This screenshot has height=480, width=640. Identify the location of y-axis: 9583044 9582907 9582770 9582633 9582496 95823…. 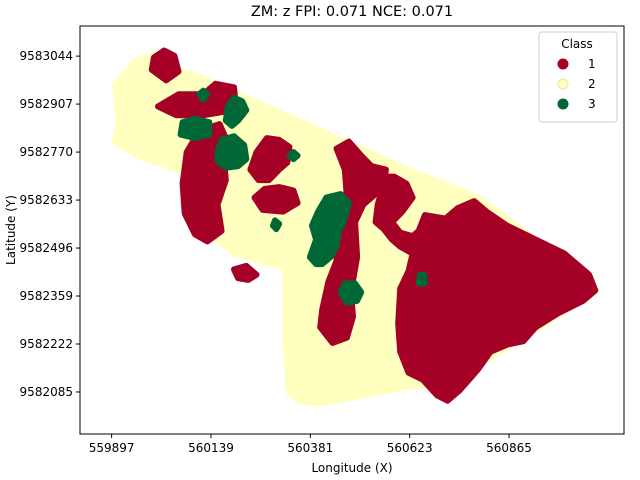
(50, 224).